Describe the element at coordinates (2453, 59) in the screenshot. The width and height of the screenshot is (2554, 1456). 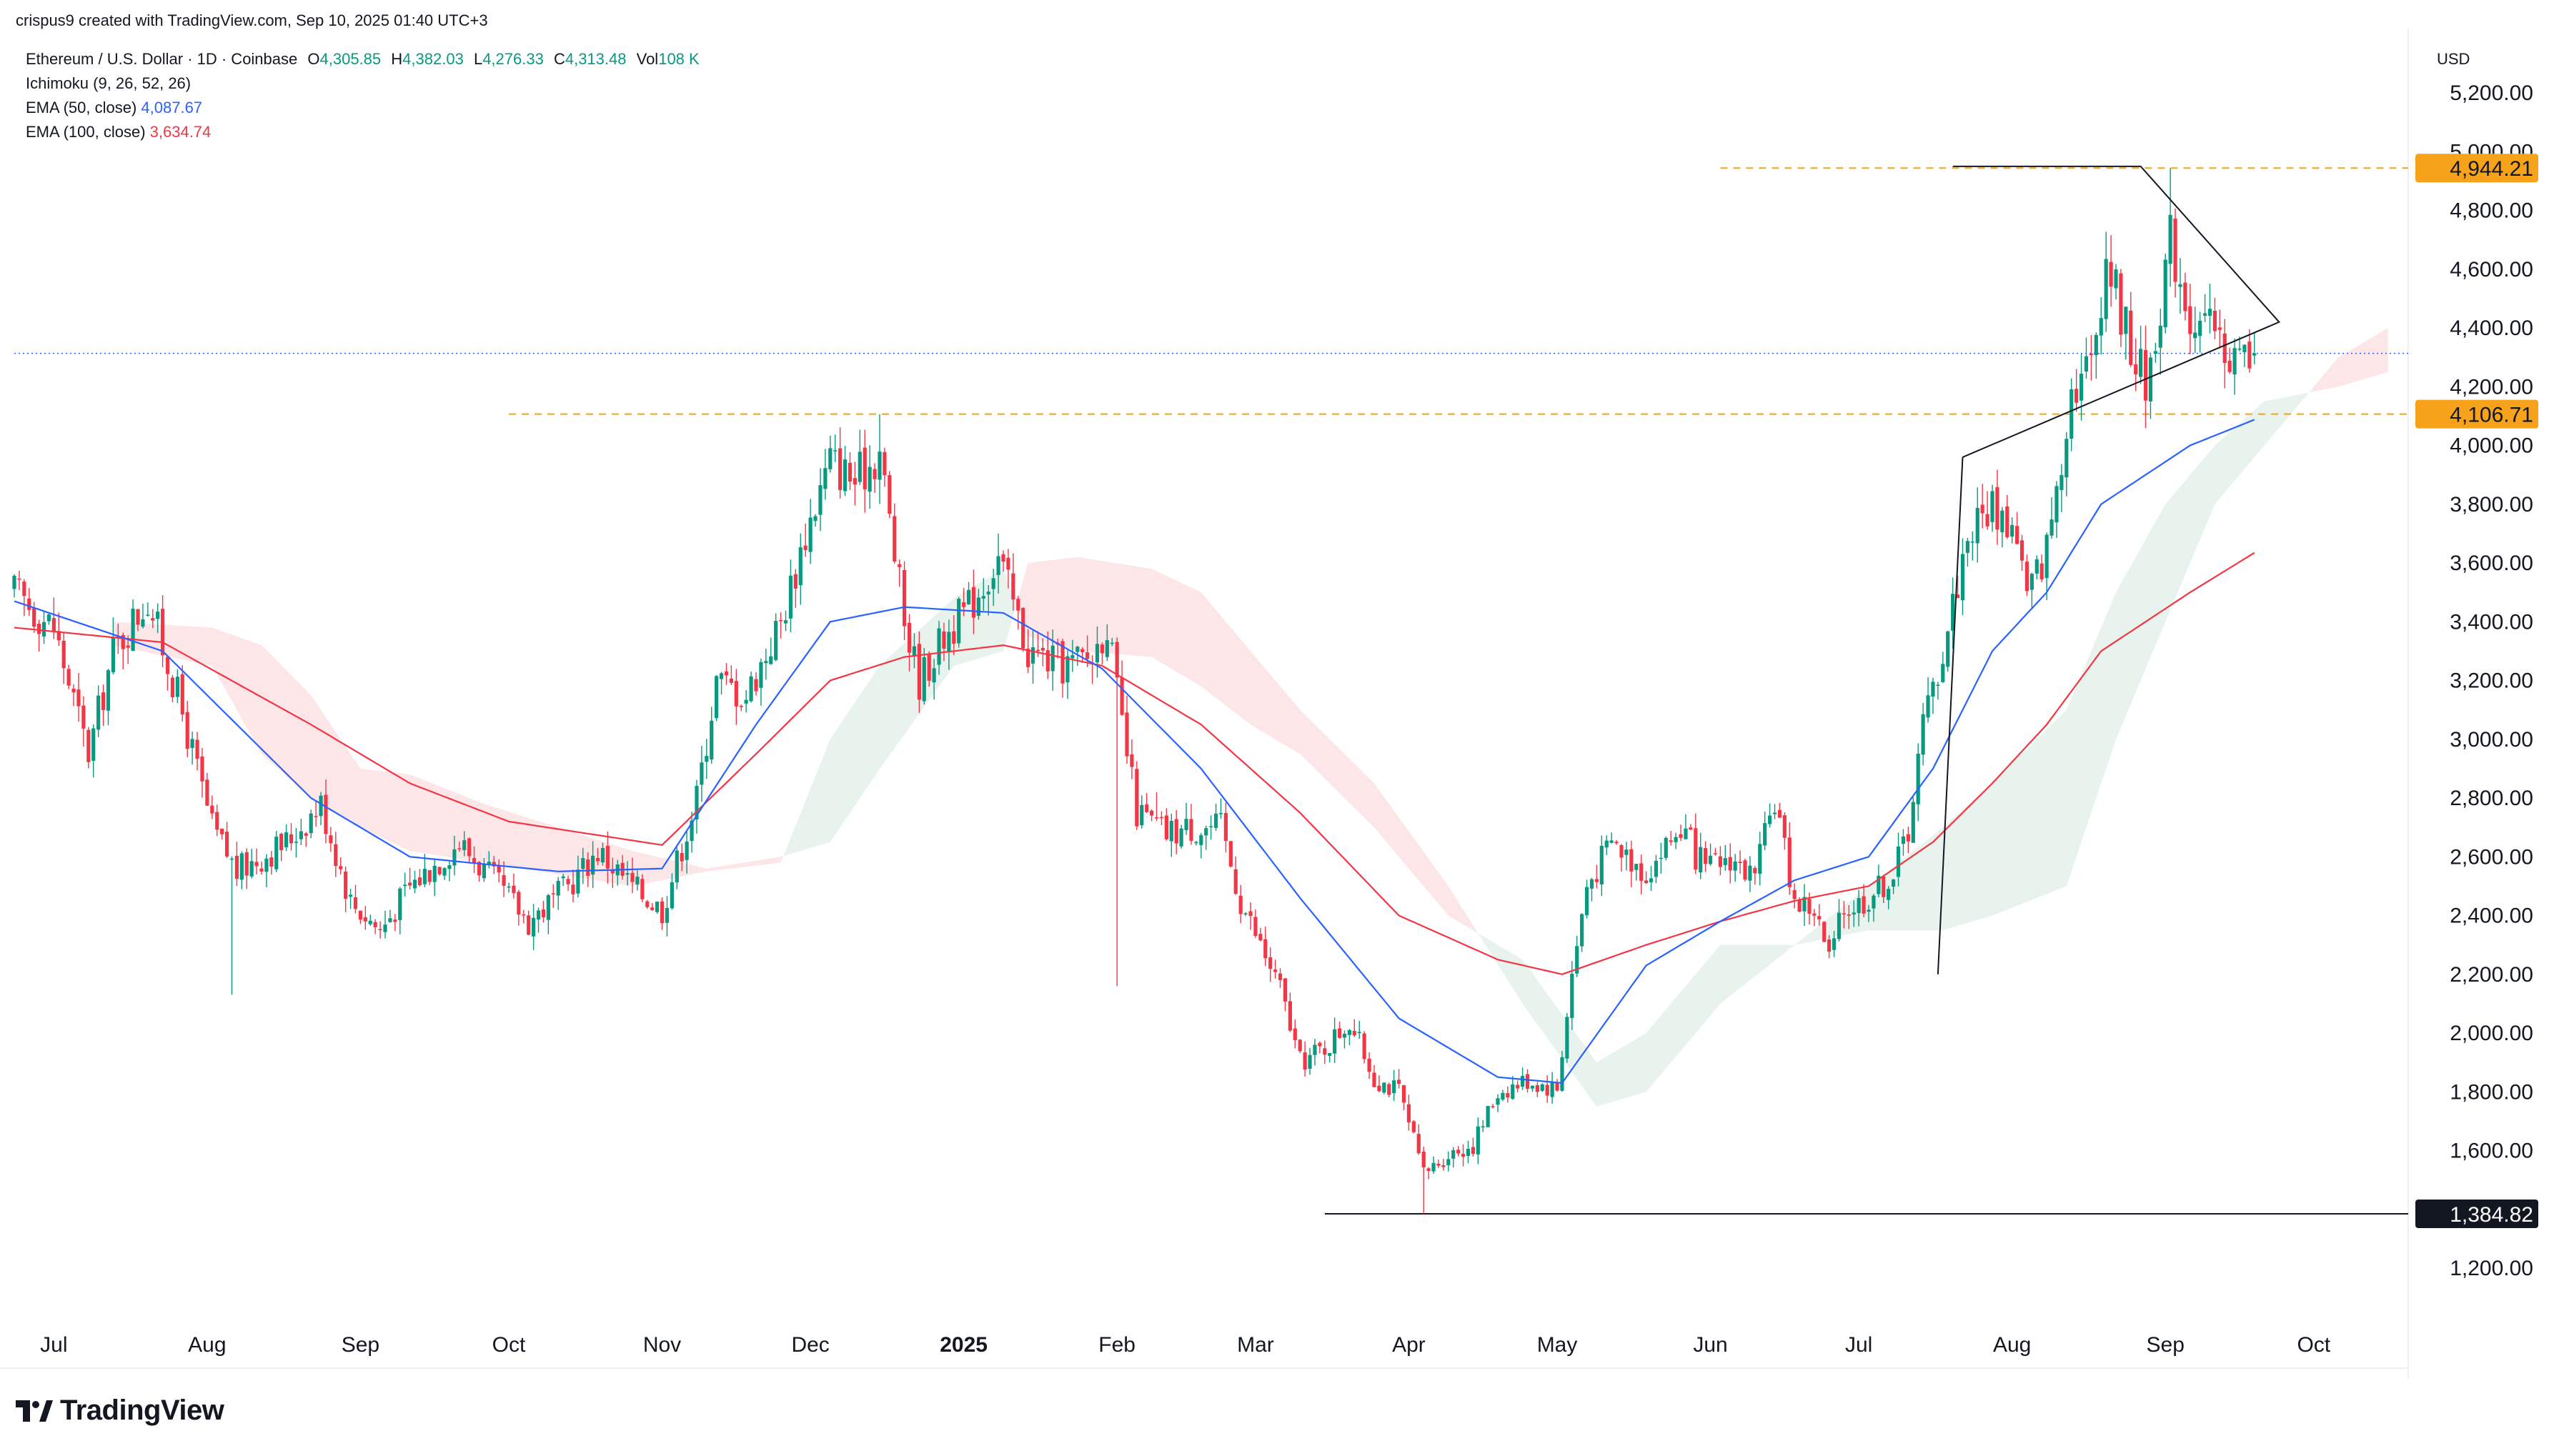
I see `currency-label: USD` at that location.